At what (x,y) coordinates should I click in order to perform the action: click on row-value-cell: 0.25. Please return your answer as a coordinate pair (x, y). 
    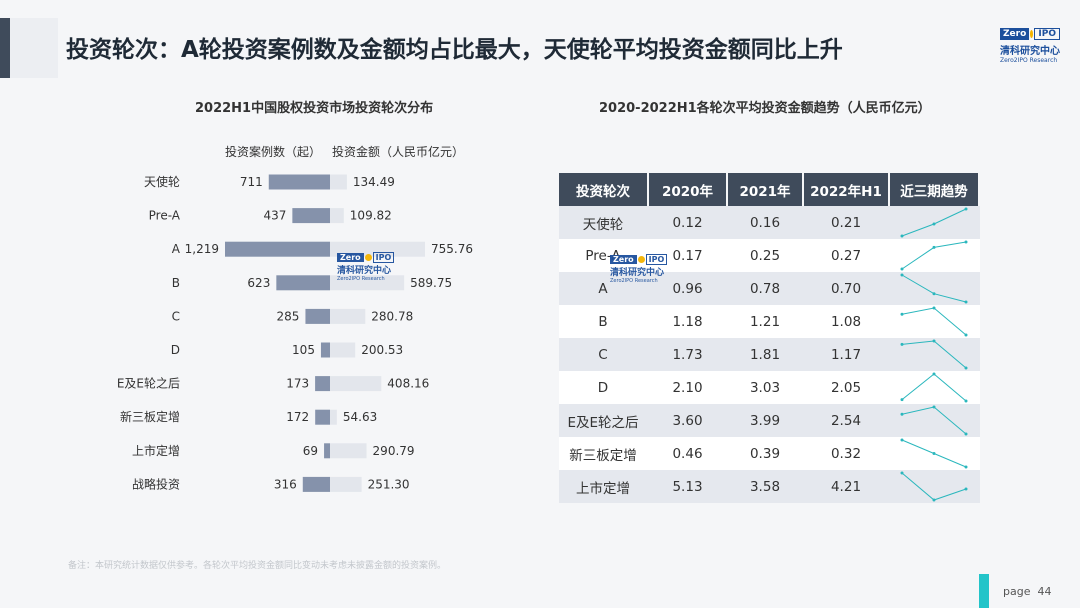
    Looking at the image, I should click on (766, 255).